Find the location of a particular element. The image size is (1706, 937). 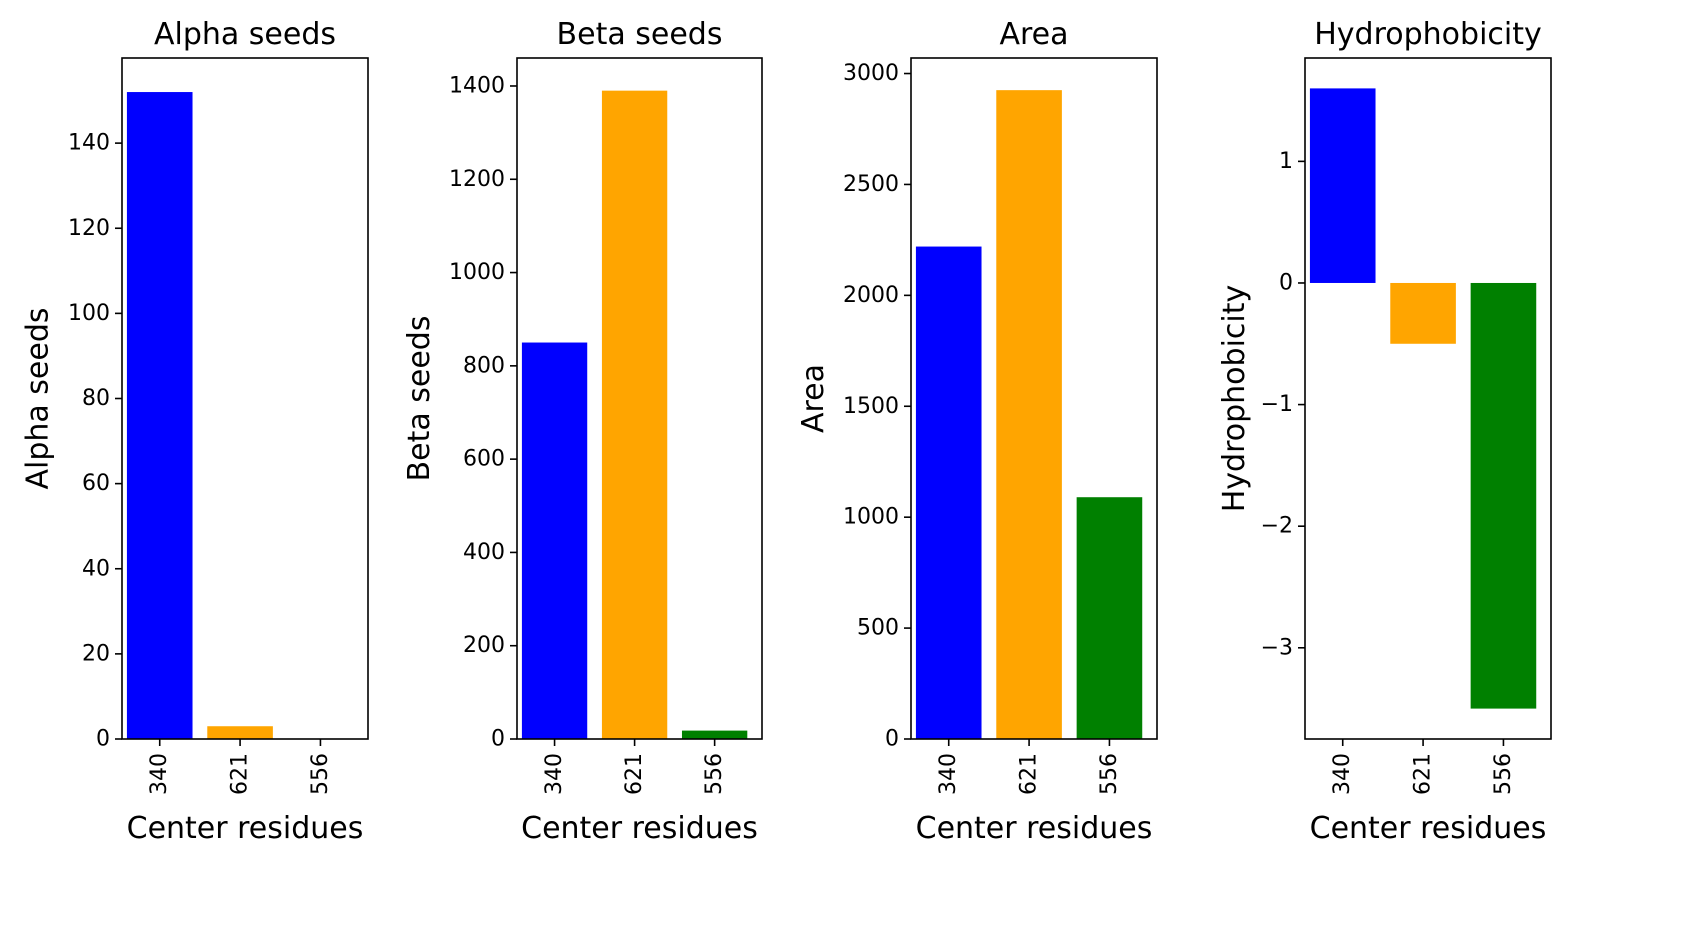

y-tick-label: 1200 is located at coordinates (477, 179).